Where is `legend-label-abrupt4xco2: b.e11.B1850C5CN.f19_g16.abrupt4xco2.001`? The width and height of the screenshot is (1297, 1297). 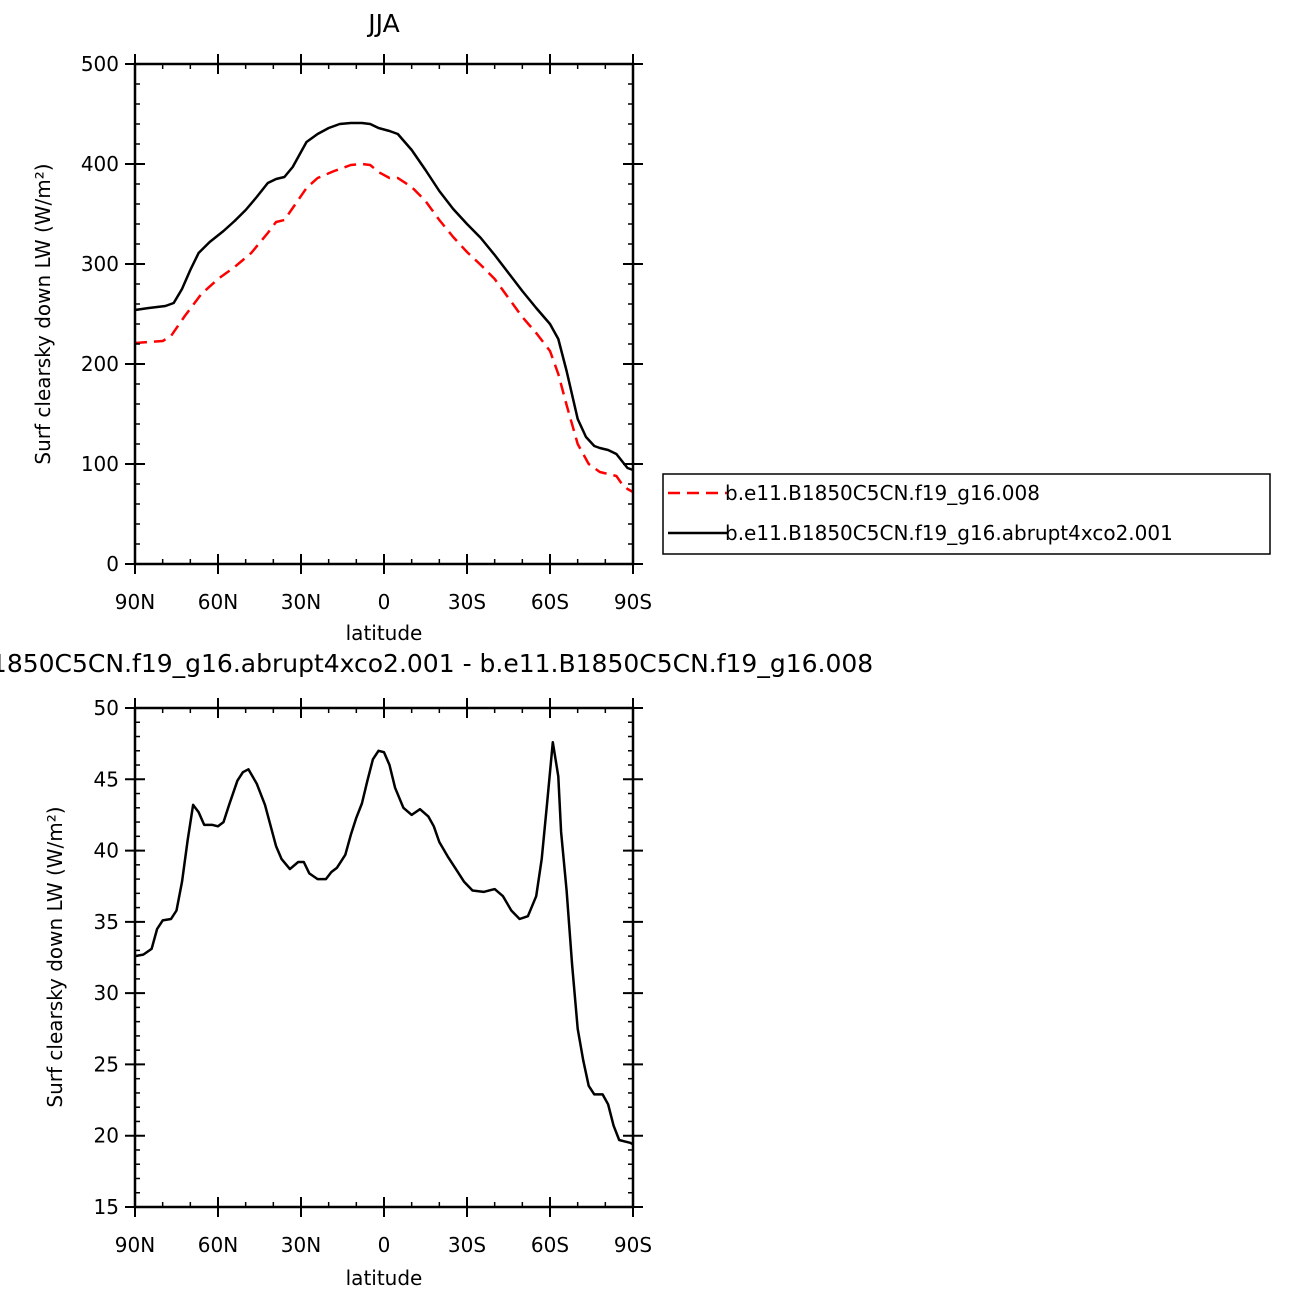 legend-label-abrupt4xco2: b.e11.B1850C5CN.f19_g16.abrupt4xco2.001 is located at coordinates (949, 533).